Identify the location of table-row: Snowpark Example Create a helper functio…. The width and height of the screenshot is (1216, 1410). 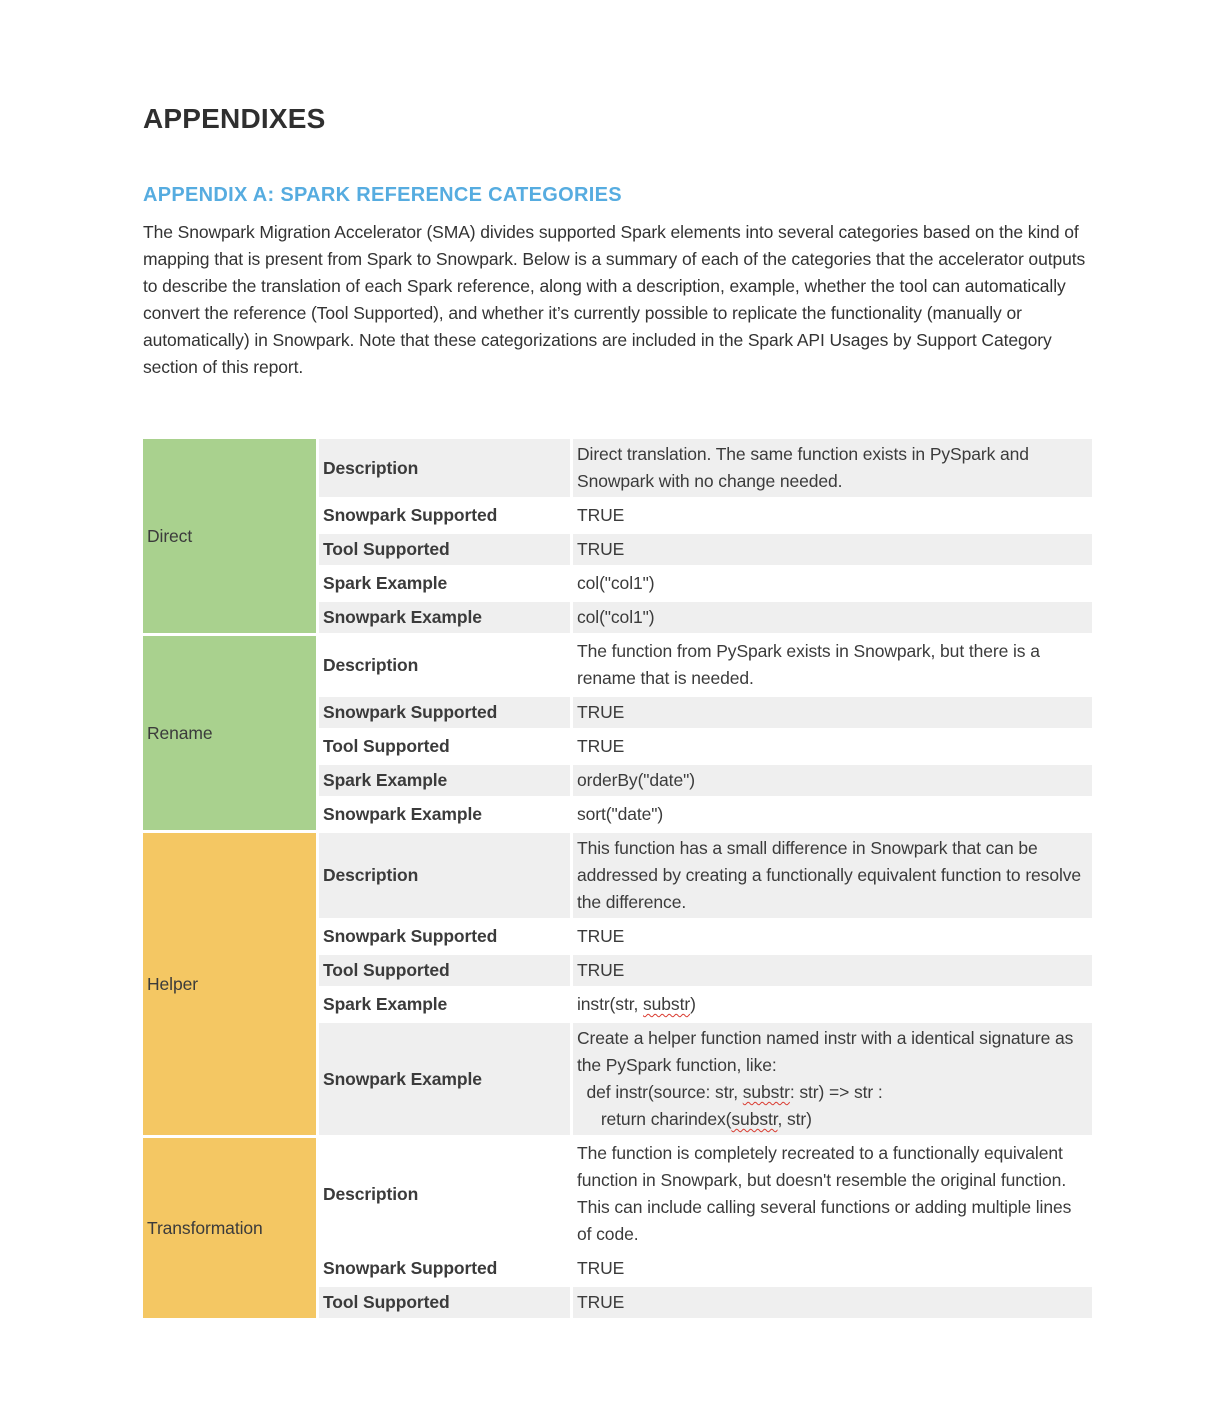
(617, 1079).